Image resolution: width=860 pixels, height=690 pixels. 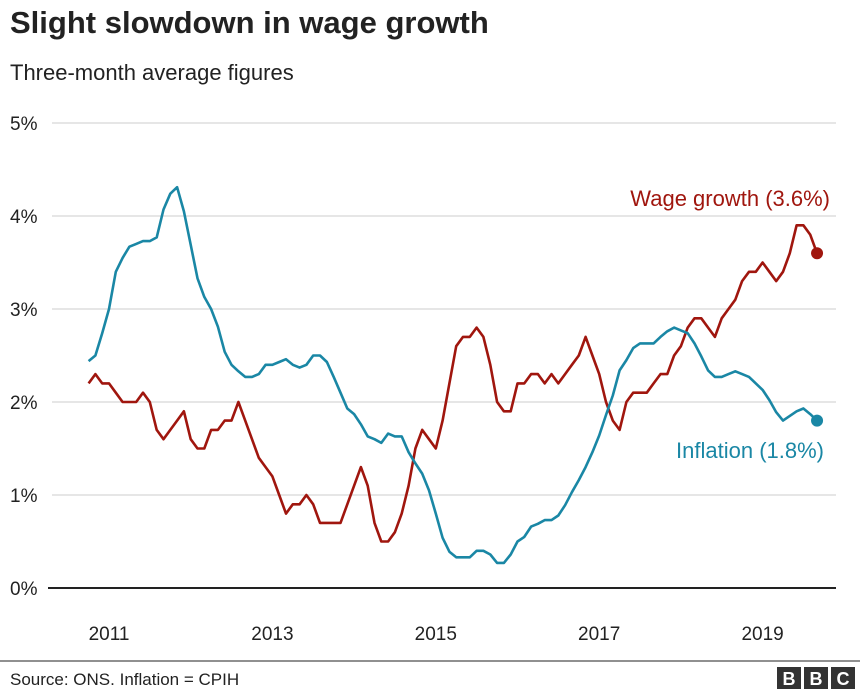 I want to click on wage-growth-end-point, so click(x=817, y=253).